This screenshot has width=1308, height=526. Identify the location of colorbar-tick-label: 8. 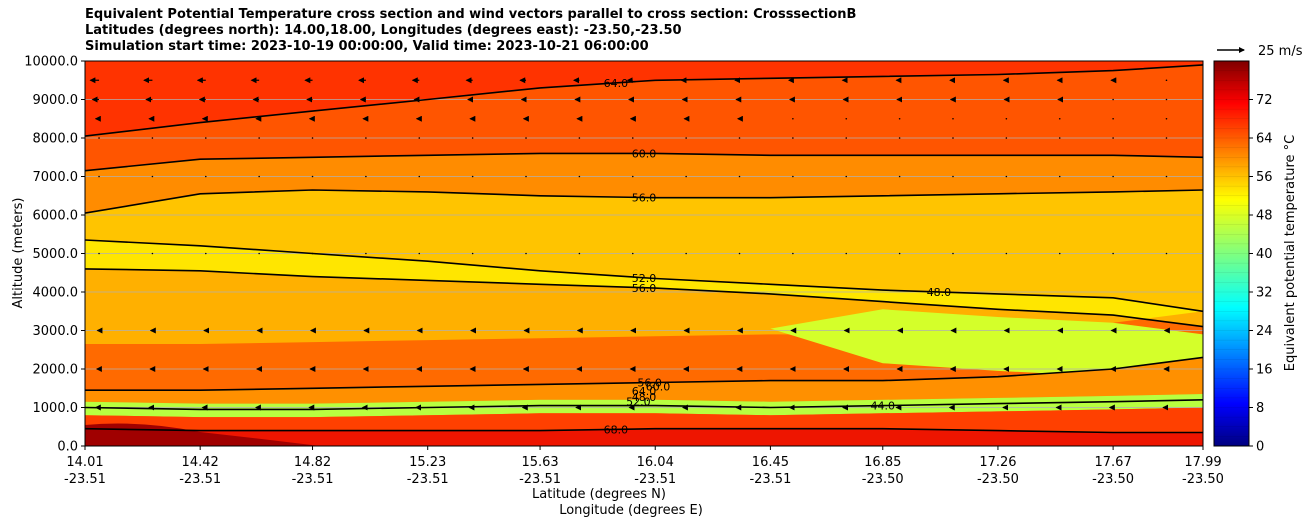
(1260, 408).